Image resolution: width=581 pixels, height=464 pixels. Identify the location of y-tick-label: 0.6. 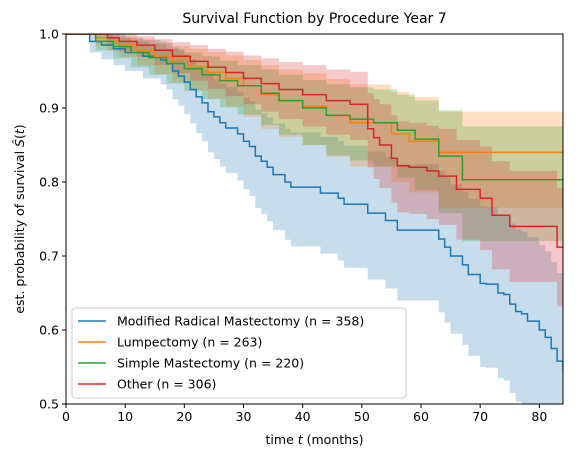
(49, 330).